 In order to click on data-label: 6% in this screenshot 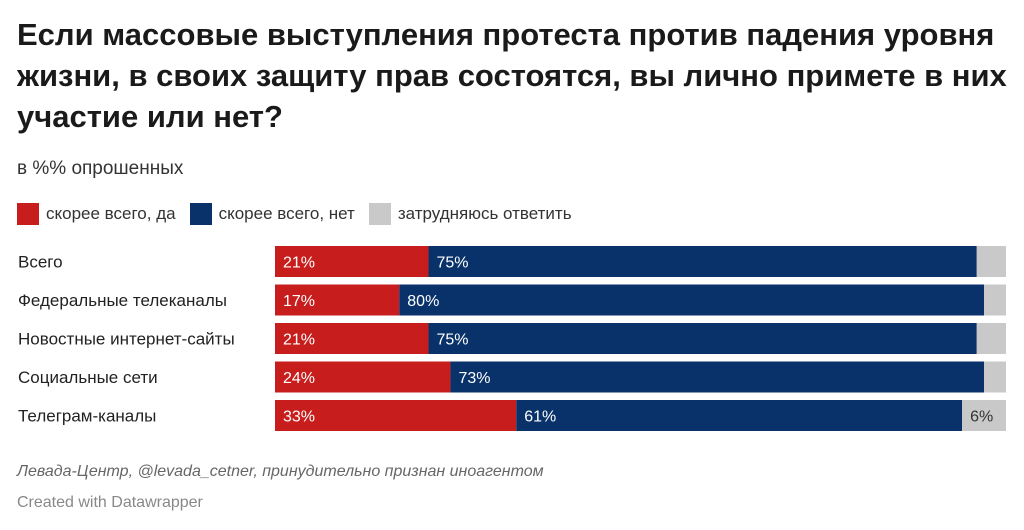, I will do `click(981, 417)`.